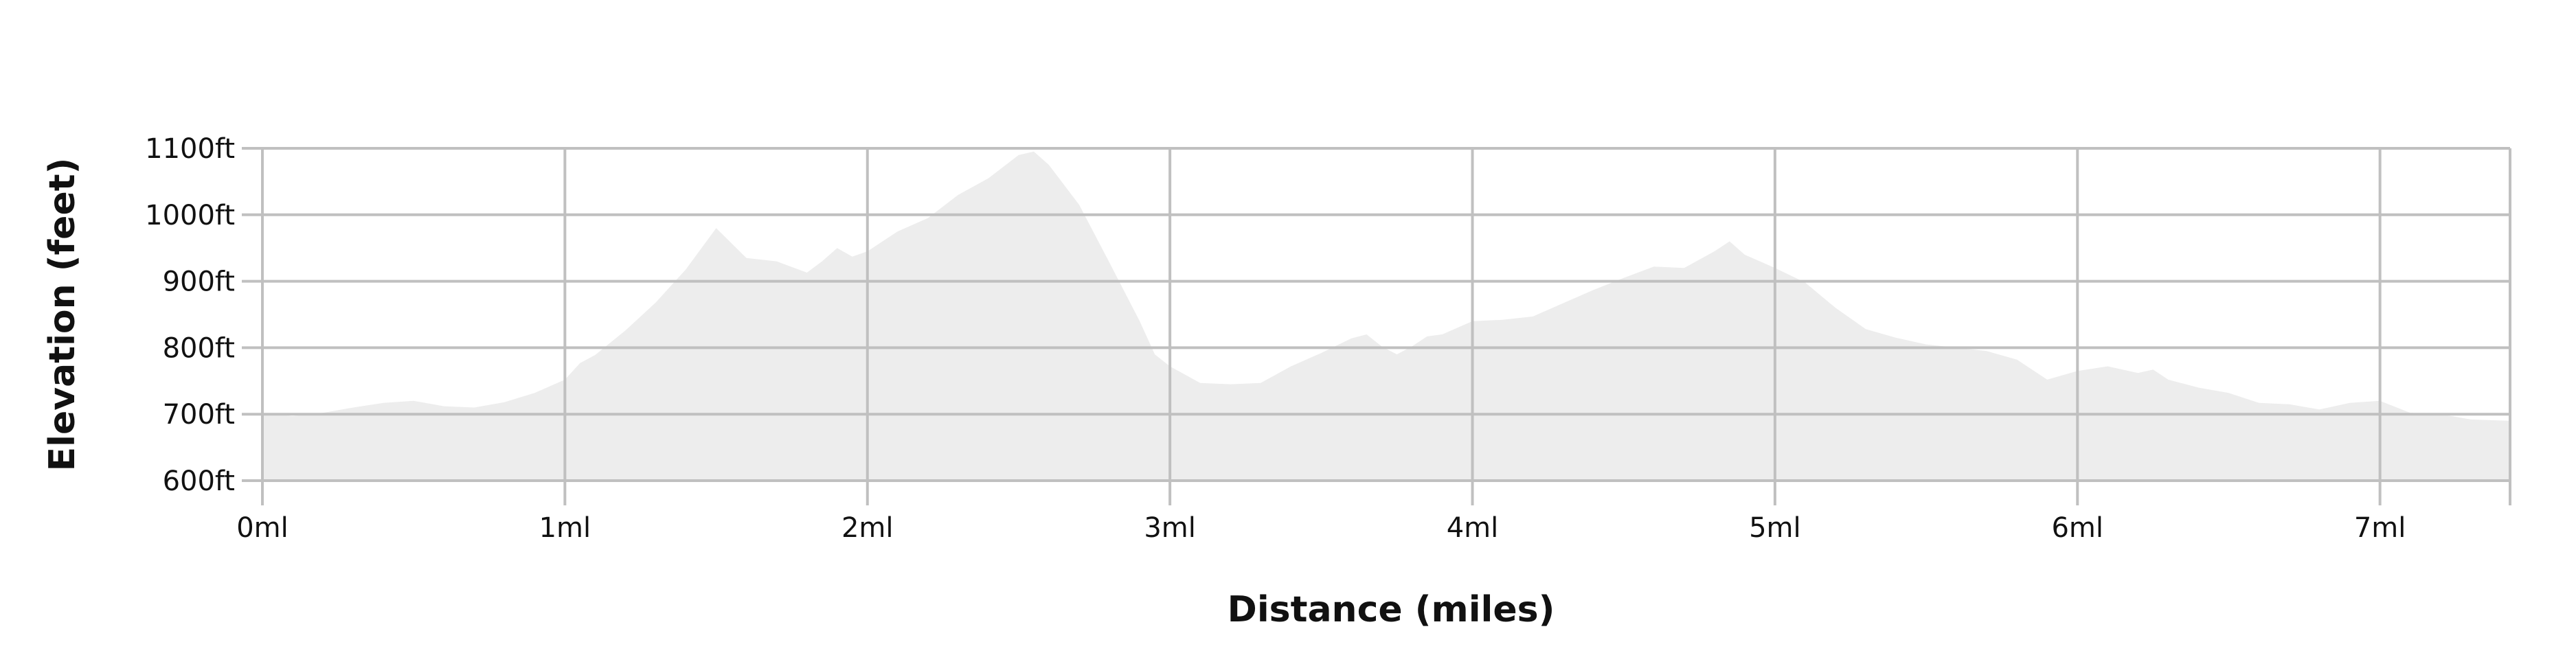  What do you see at coordinates (2077, 528) in the screenshot?
I see `x-tick-label: 6ml` at bounding box center [2077, 528].